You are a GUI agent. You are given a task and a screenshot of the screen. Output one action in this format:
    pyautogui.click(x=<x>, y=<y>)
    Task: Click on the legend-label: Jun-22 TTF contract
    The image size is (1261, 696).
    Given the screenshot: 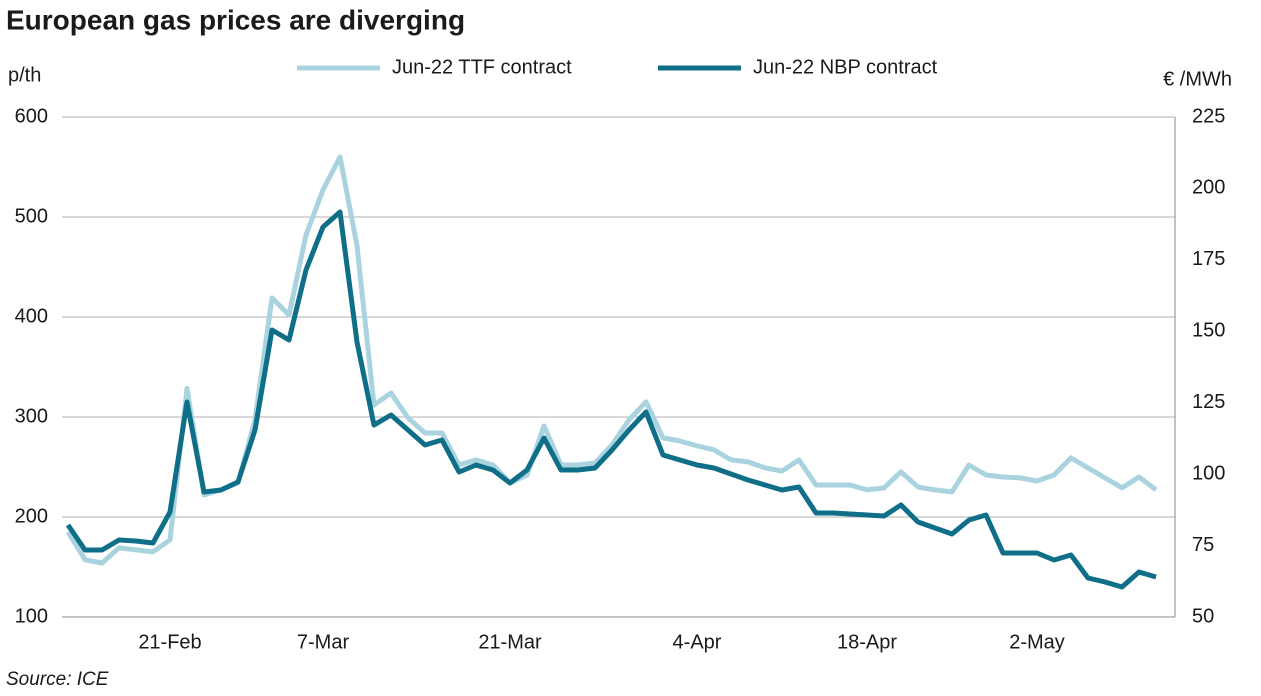 What is the action you would take?
    pyautogui.click(x=482, y=67)
    